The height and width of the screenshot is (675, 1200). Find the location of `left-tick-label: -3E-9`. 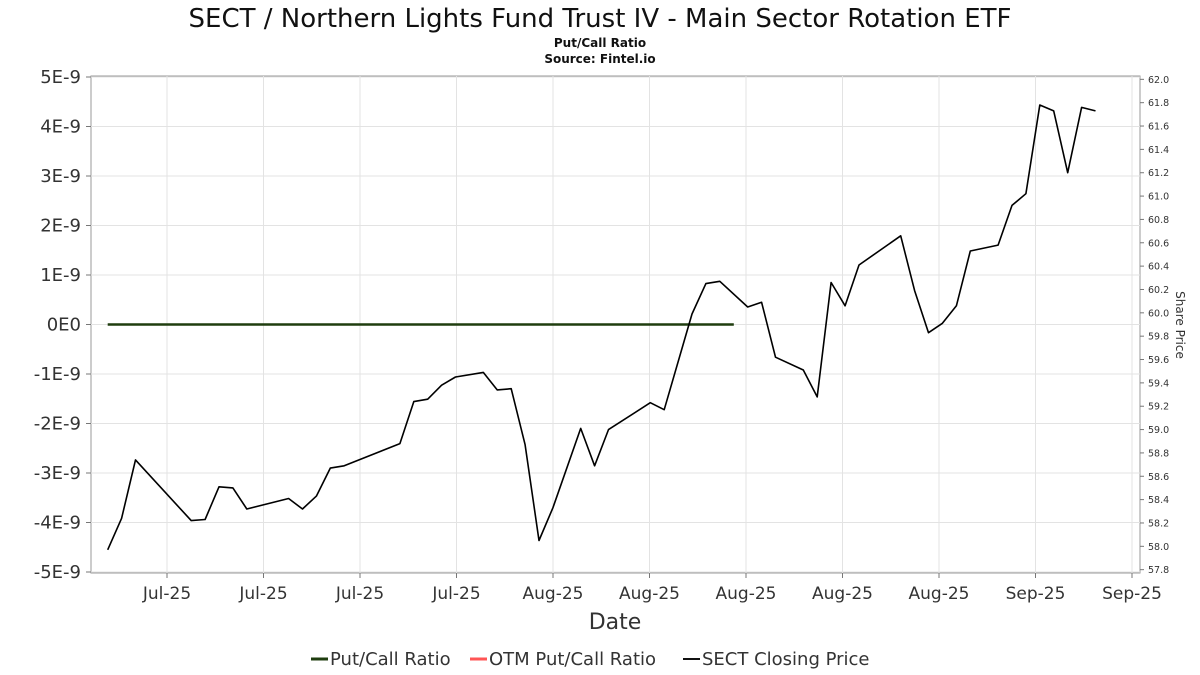

left-tick-label: -3E-9 is located at coordinates (57, 473).